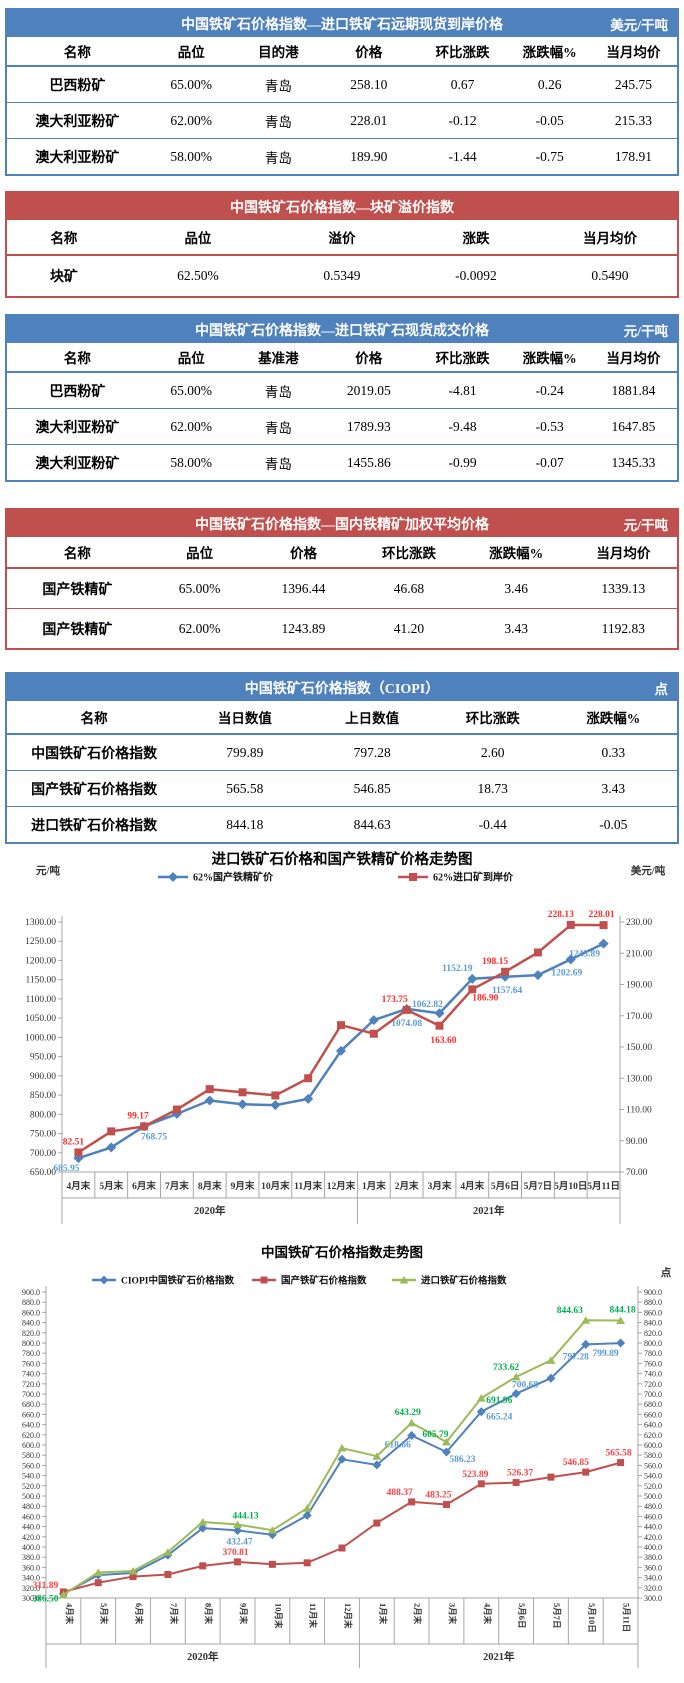 The height and width of the screenshot is (1683, 684). What do you see at coordinates (443, 1041) in the screenshot?
I see `data-label: 163.60` at bounding box center [443, 1041].